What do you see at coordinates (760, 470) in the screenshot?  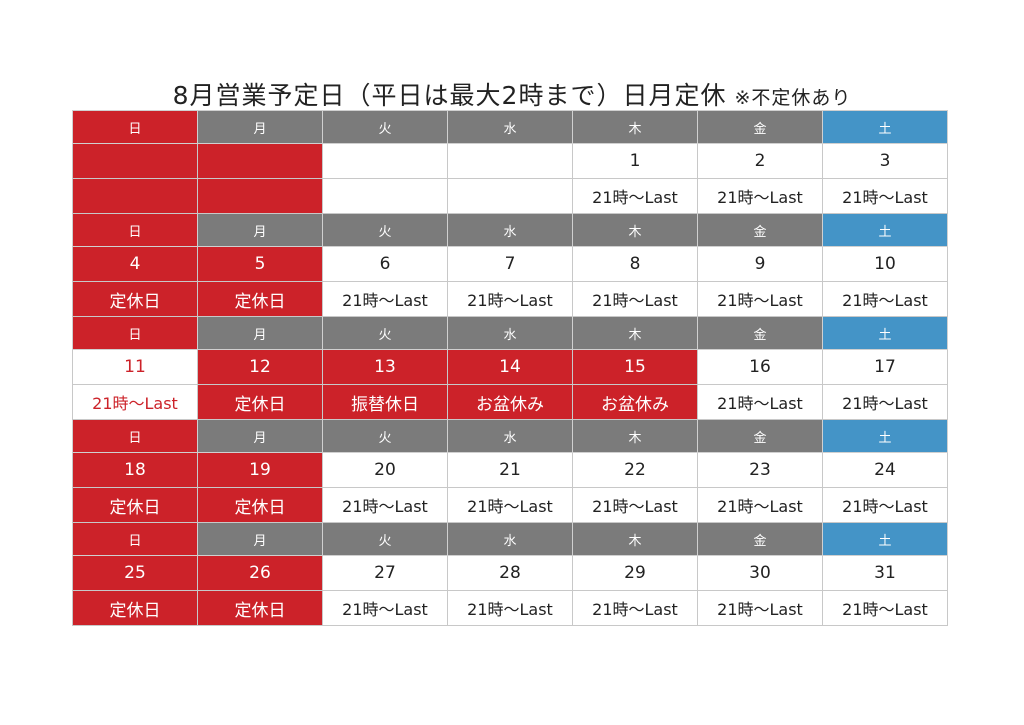 I see `date-cell: 23` at bounding box center [760, 470].